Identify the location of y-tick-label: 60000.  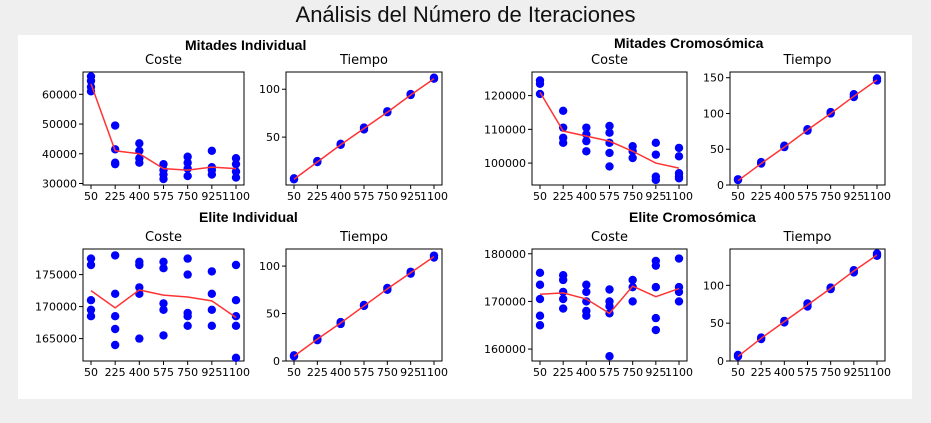
(59, 94).